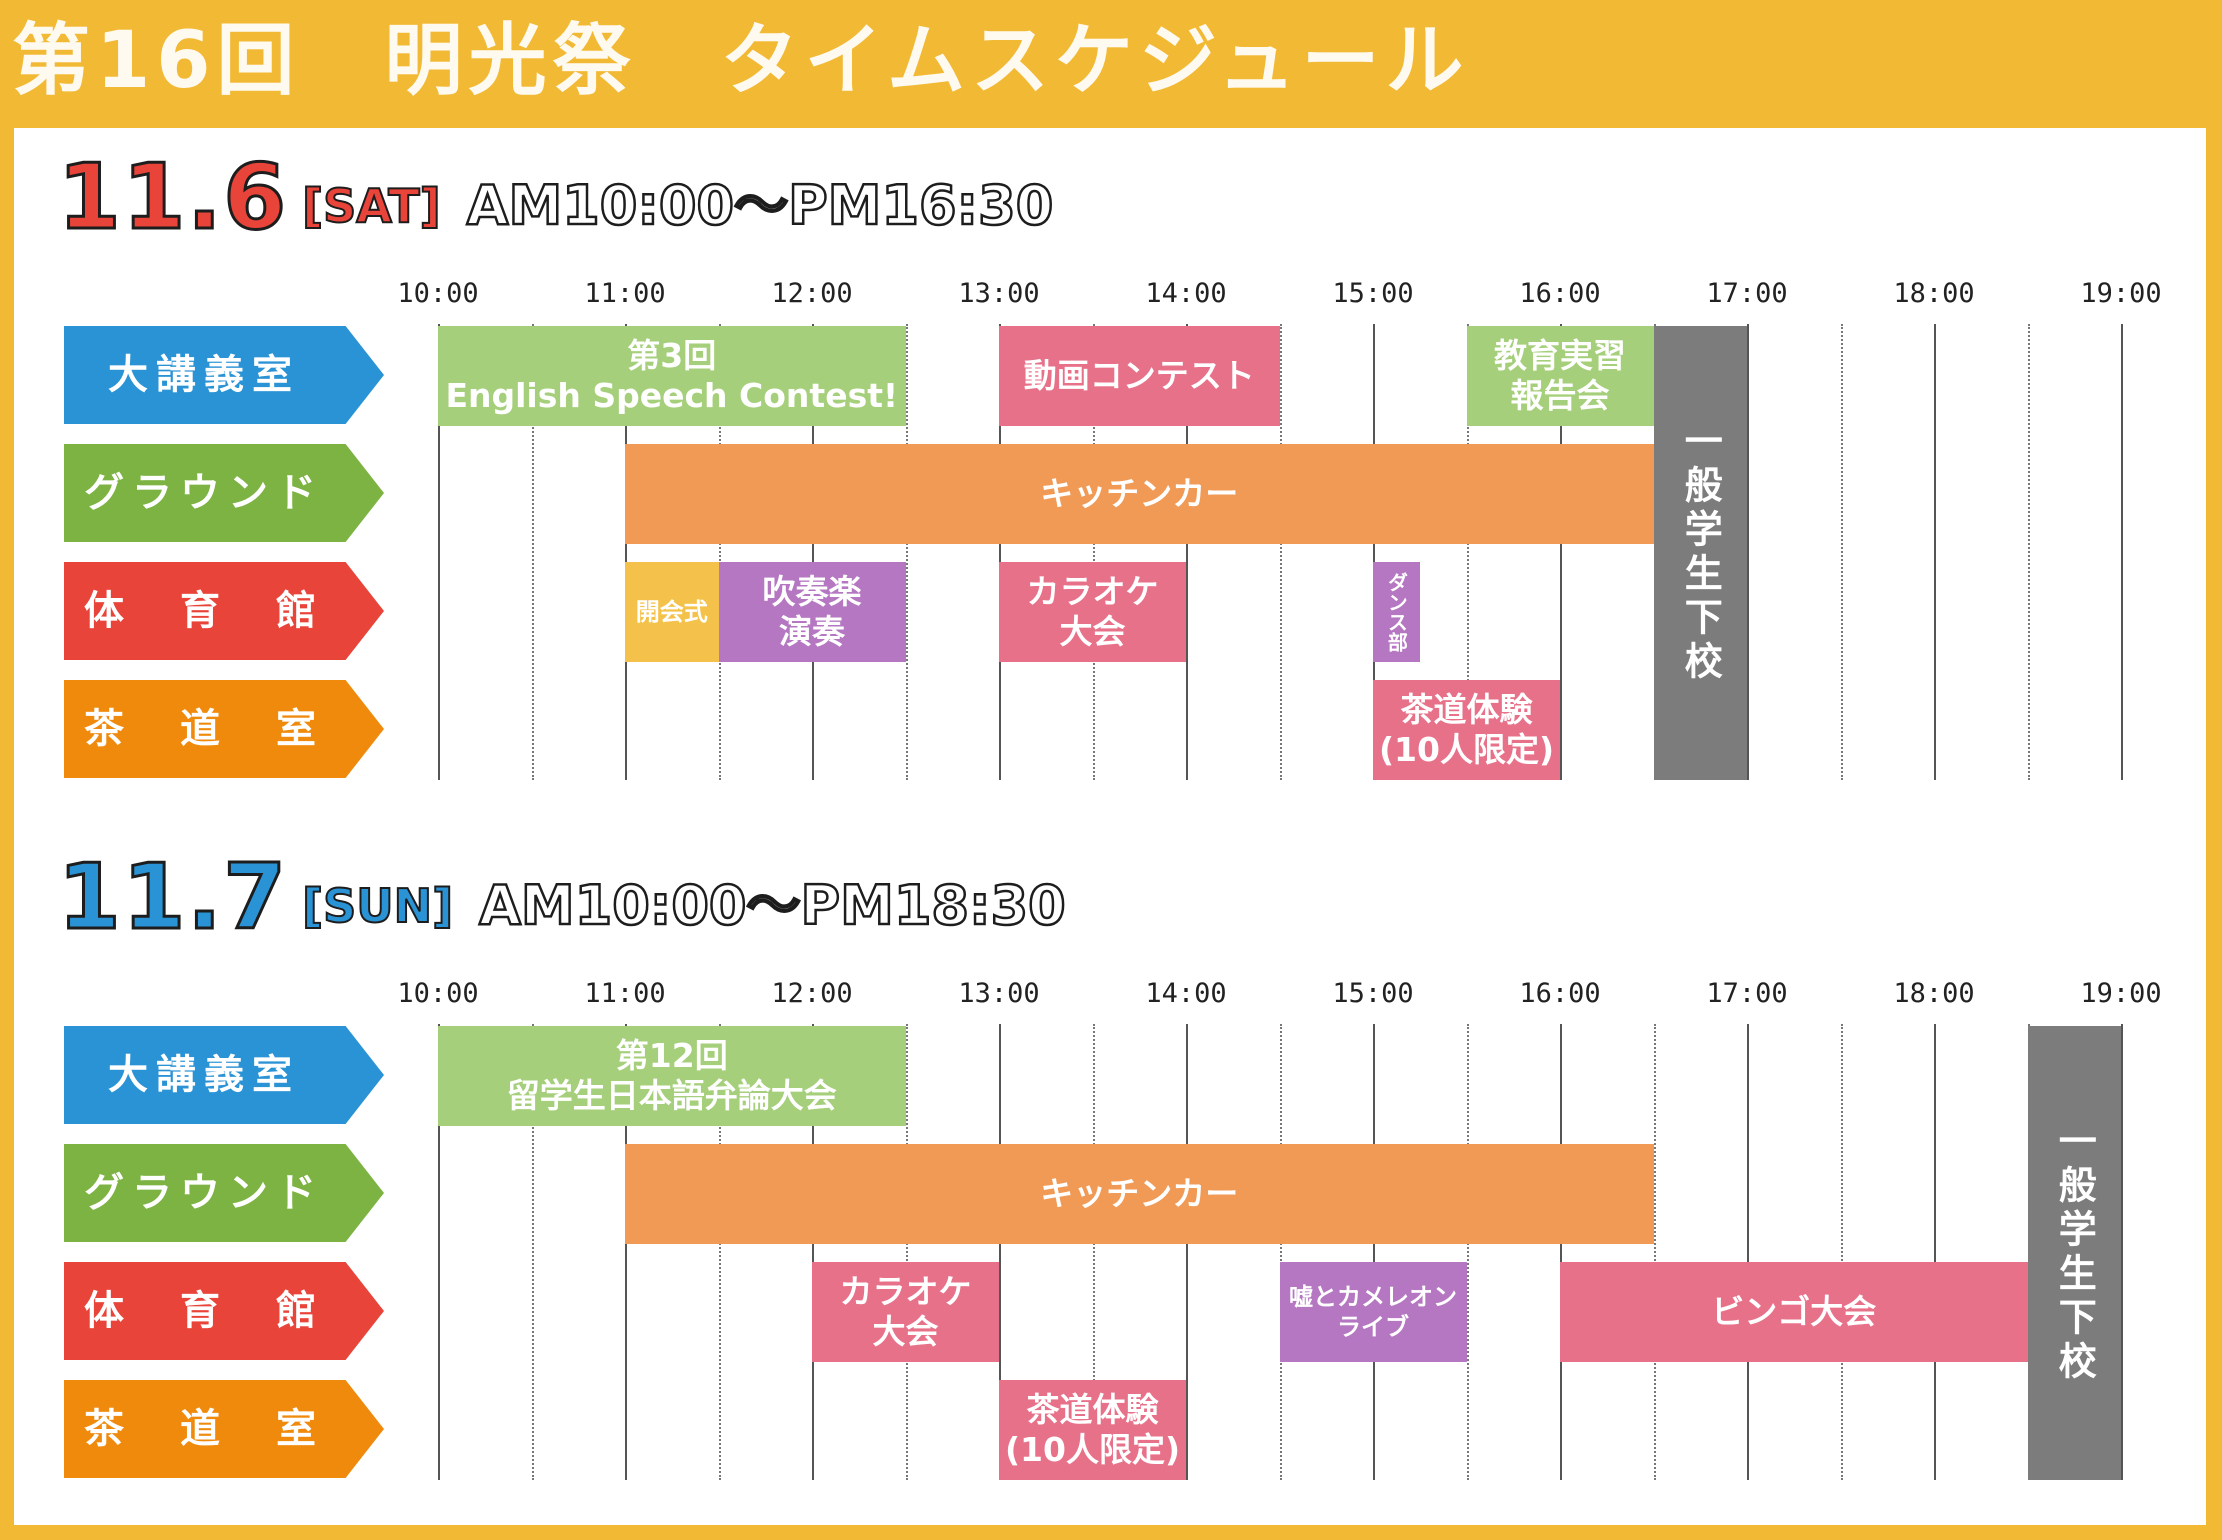  I want to click on event-label: 動画コンテスト, so click(1139, 375).